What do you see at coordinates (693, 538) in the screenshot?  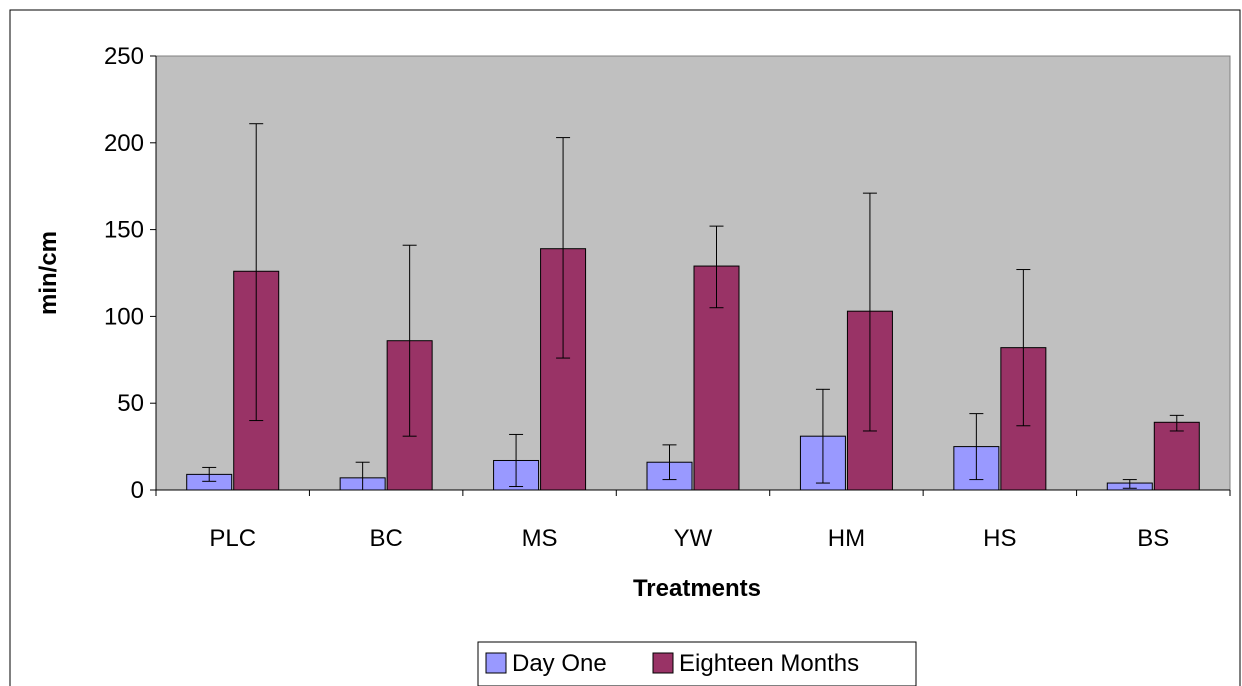 I see `x-tick-label: YW` at bounding box center [693, 538].